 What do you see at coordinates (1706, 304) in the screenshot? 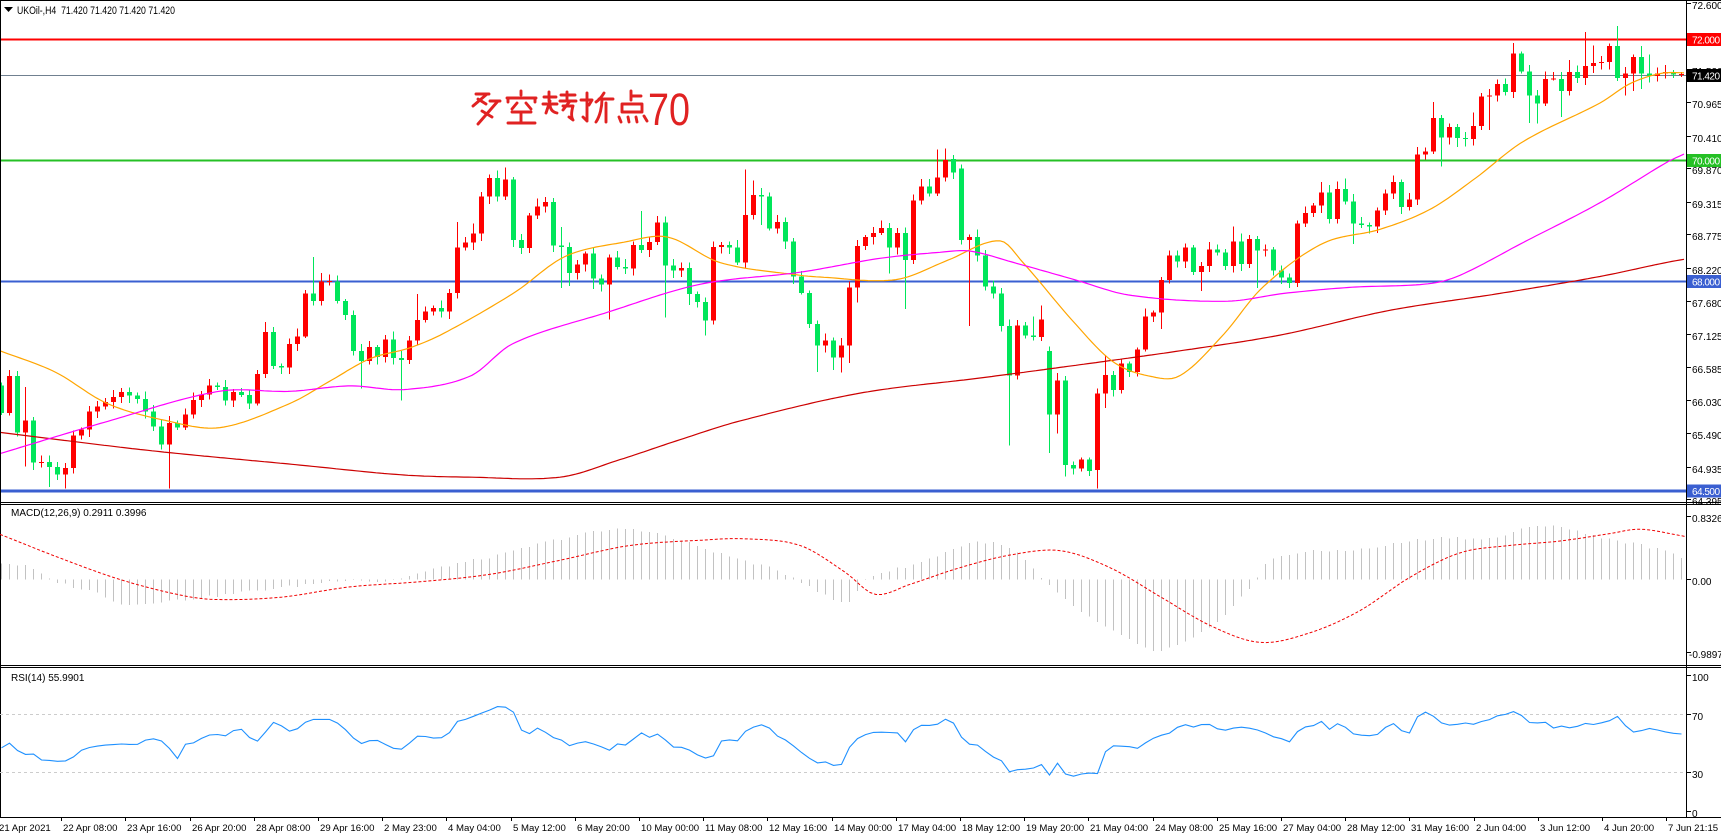
I see `svg-text: 67.680` at bounding box center [1706, 304].